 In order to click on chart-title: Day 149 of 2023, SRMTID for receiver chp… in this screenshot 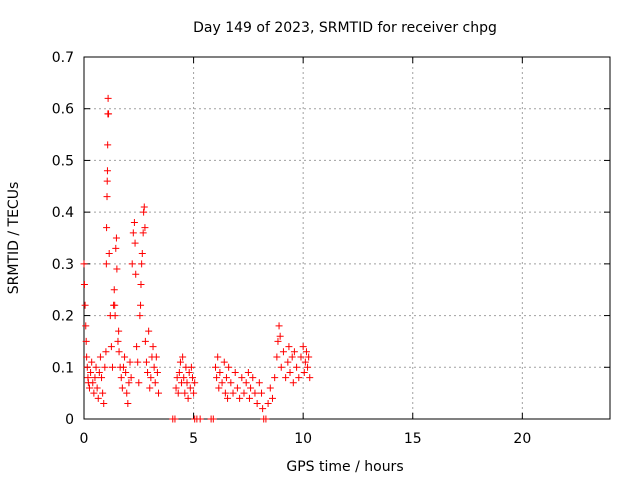, I will do `click(345, 28)`.